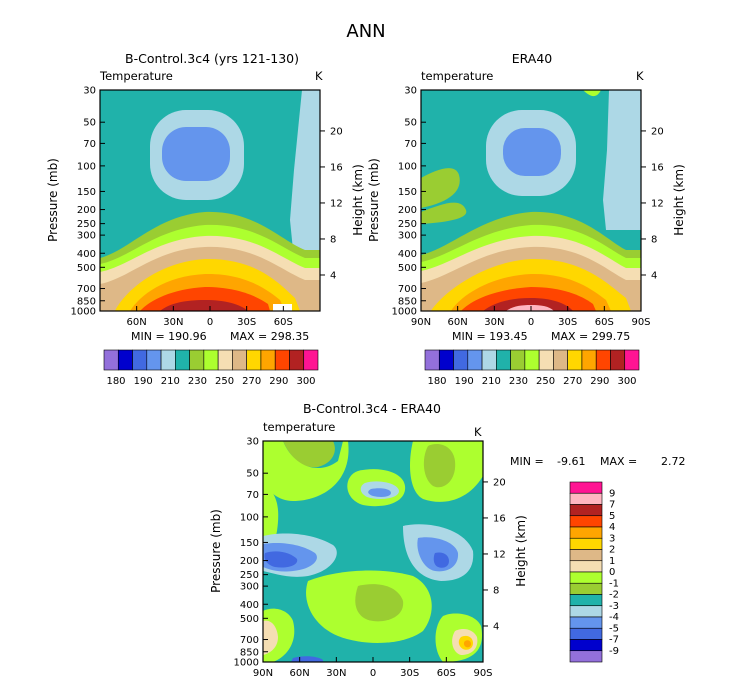 The height and width of the screenshot is (690, 733). Describe the element at coordinates (246, 322) in the screenshot. I see `lat-tick-label: 30S` at that location.